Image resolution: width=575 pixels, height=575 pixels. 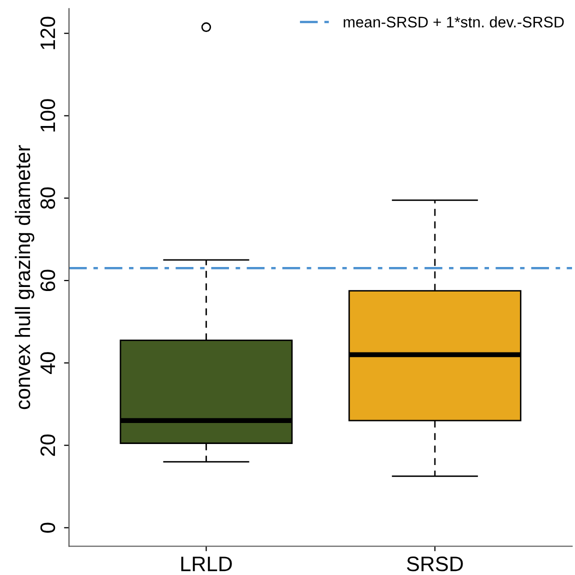 I want to click on y-tick-label: 120, so click(x=48, y=33).